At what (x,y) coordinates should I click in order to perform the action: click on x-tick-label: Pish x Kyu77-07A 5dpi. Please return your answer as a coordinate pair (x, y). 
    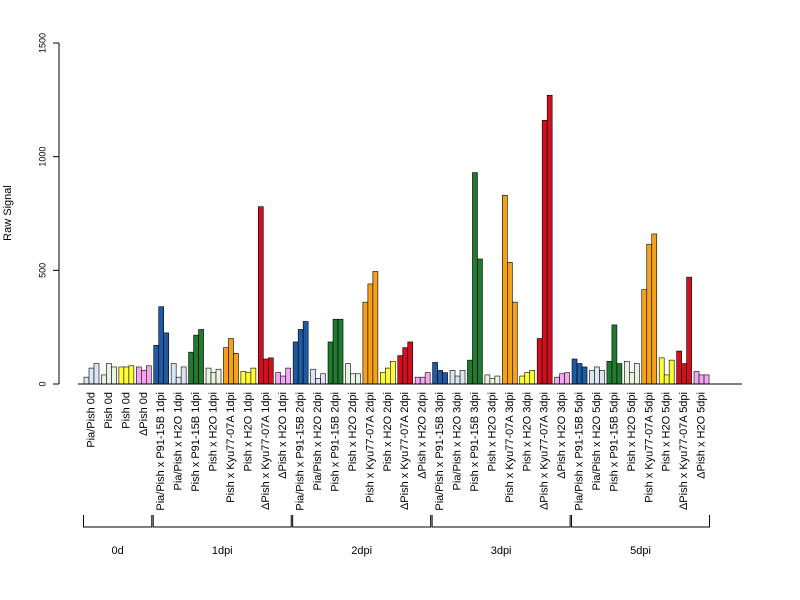
    Looking at the image, I should click on (649, 447).